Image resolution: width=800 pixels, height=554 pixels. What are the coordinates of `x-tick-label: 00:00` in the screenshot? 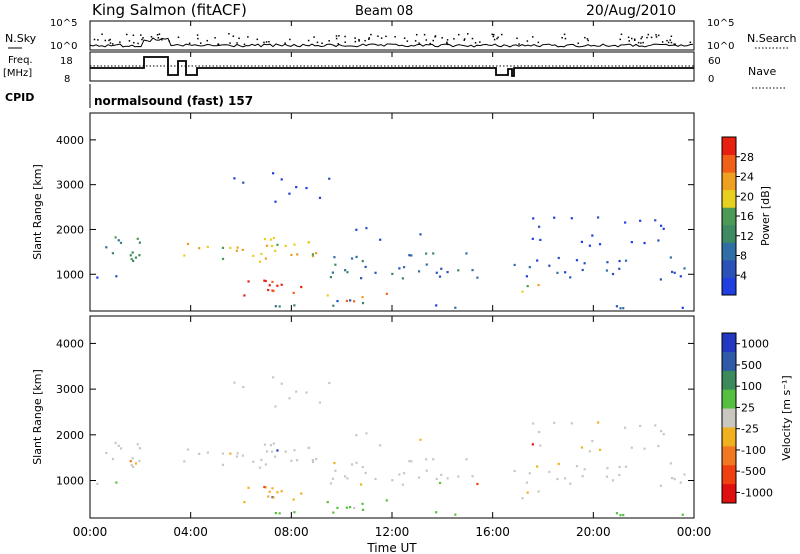 It's located at (694, 532).